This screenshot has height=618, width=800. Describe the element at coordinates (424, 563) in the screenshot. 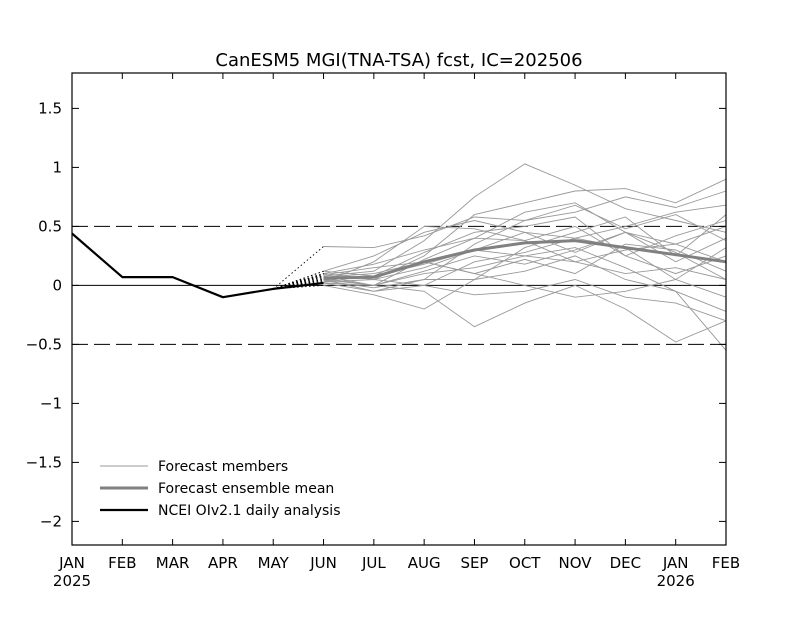

I see `x-tick-label: AUG` at that location.